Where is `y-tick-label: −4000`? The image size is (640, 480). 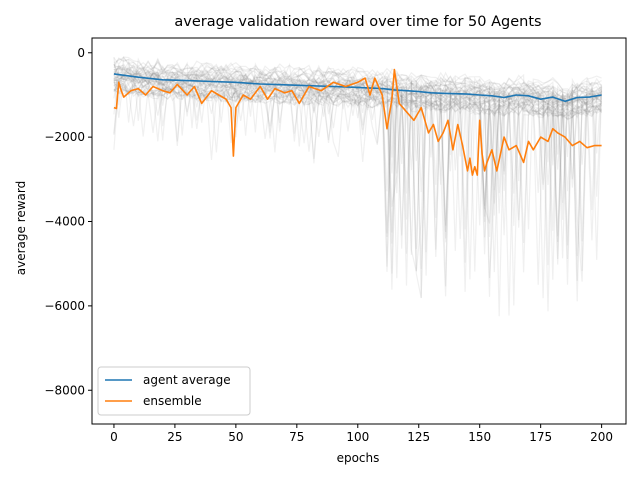 y-tick-label: −4000 is located at coordinates (64, 222).